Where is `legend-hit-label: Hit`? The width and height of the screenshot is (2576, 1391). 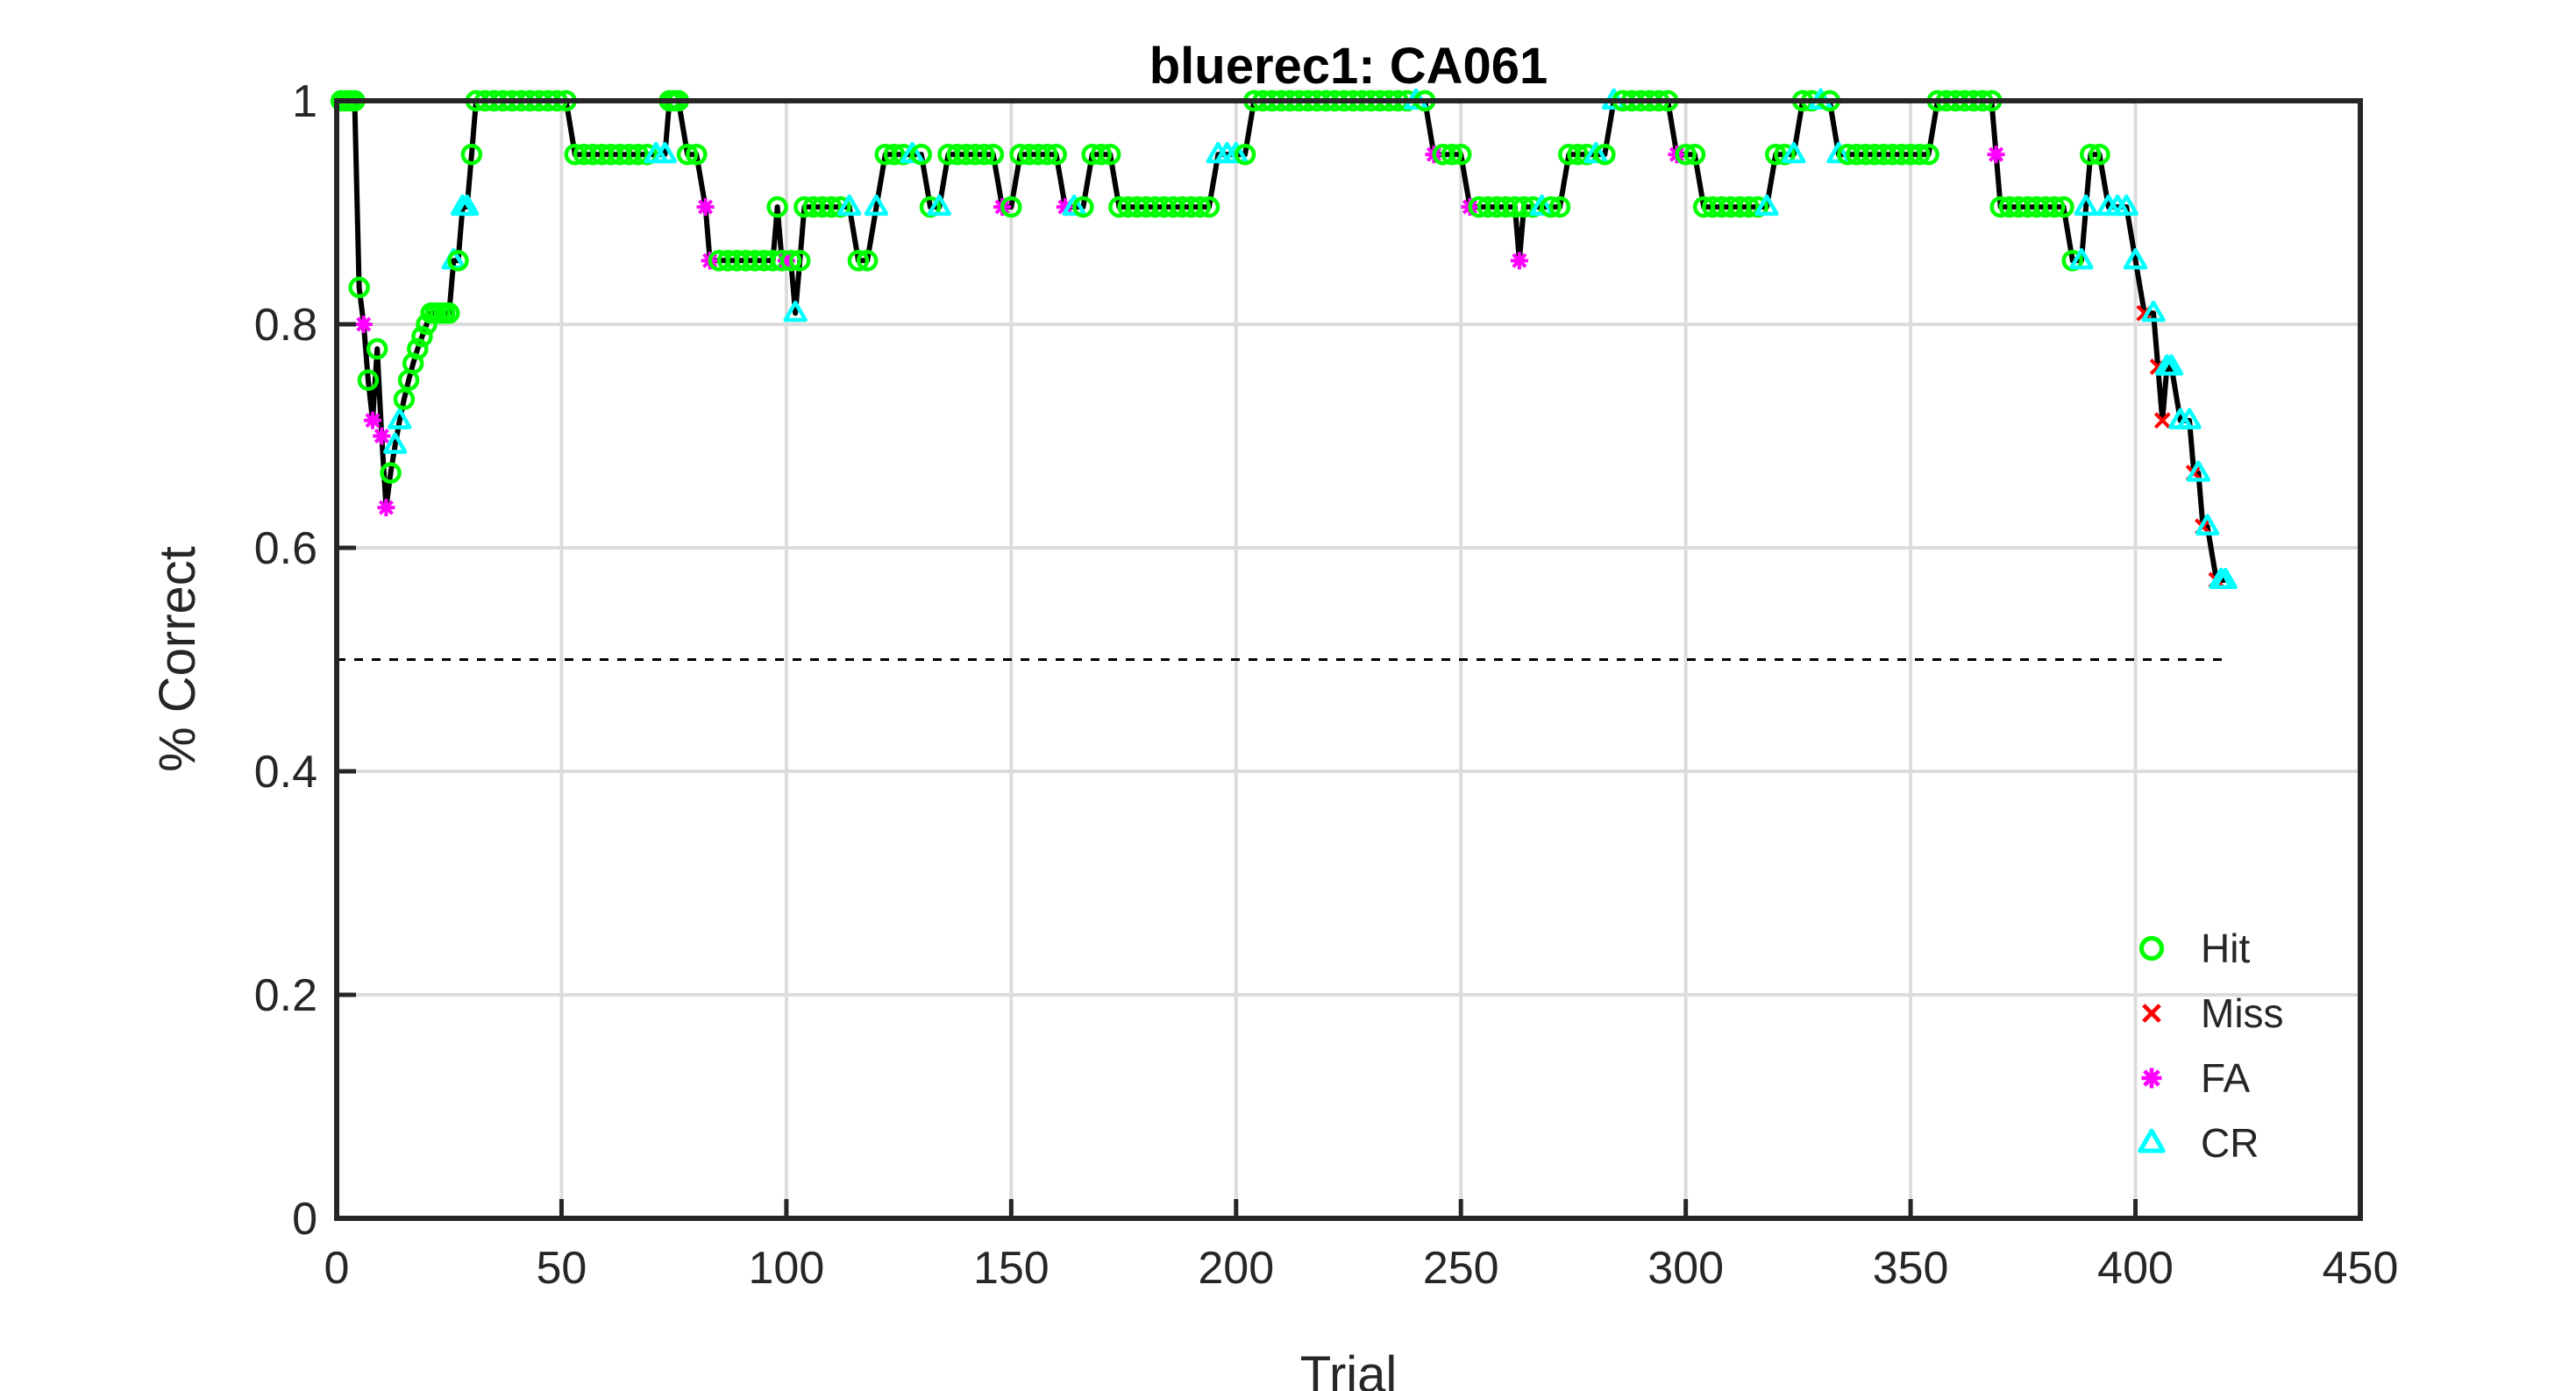
legend-hit-label: Hit is located at coordinates (2225, 948).